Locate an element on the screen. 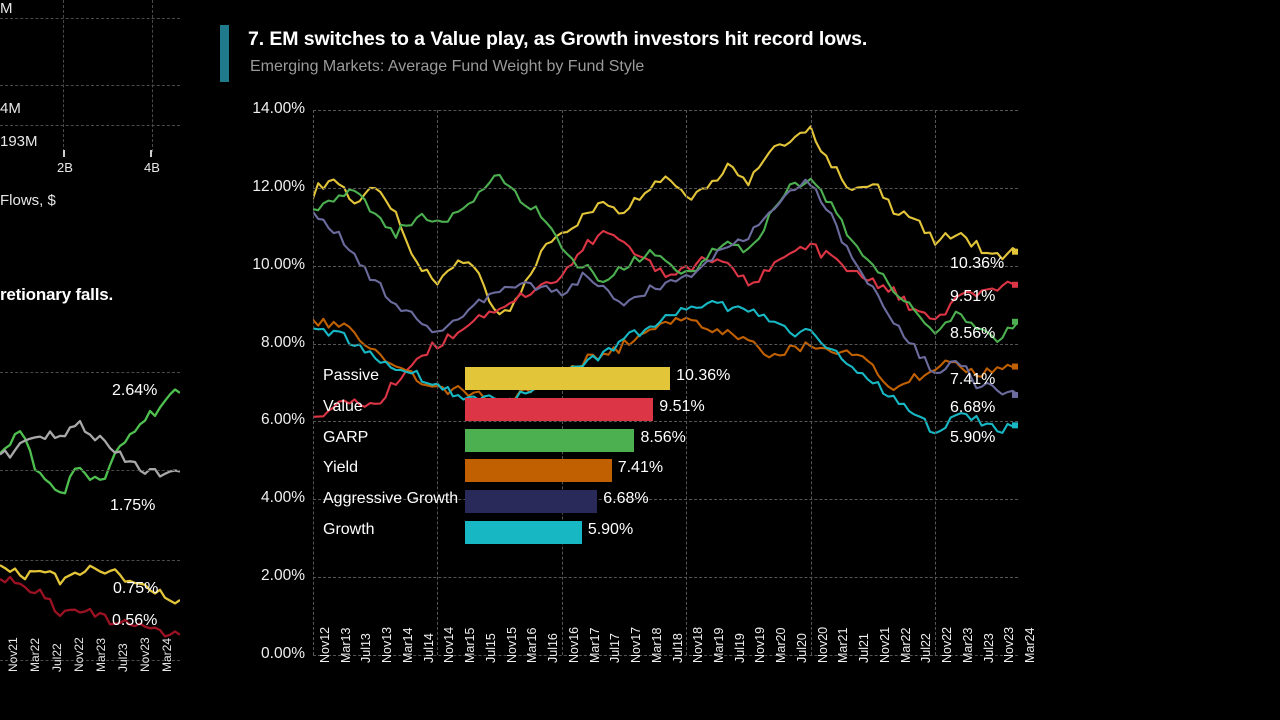  y-axis-tick-label: 8.00% is located at coordinates (283, 342).